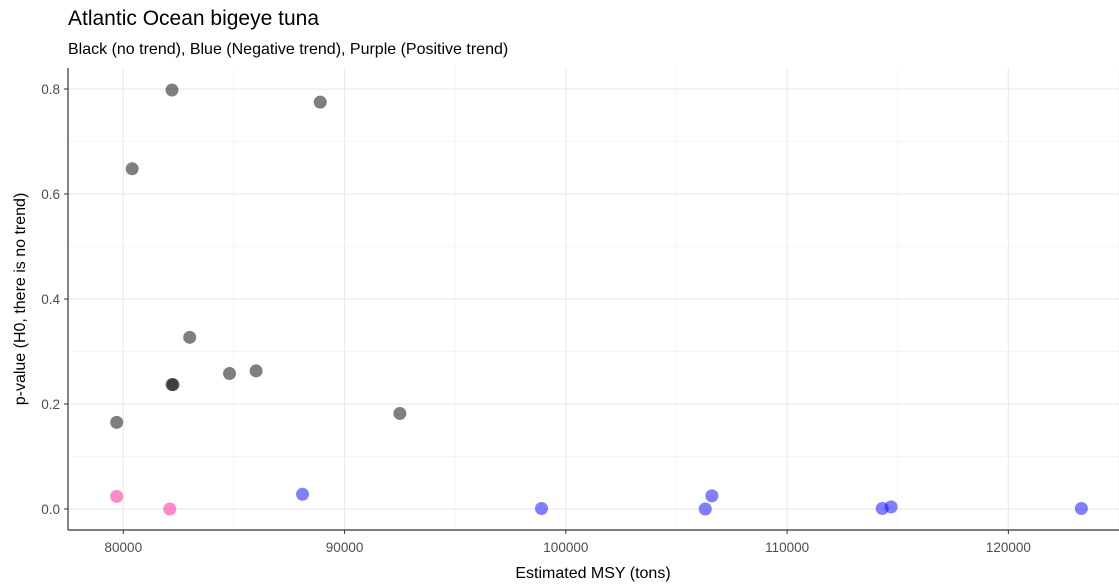 This screenshot has height=585, width=1119. What do you see at coordinates (193, 18) in the screenshot?
I see `chart-title: Atlantic Ocean bigeye tuna` at bounding box center [193, 18].